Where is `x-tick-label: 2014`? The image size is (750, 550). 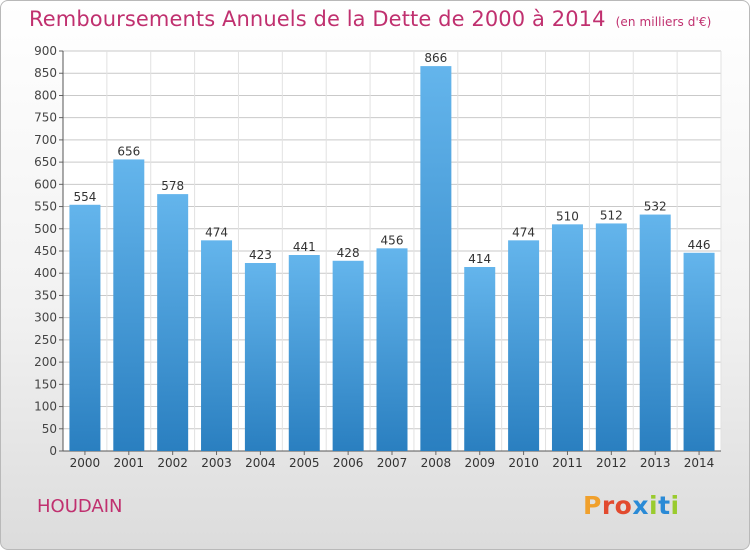
x-tick-label: 2014 is located at coordinates (699, 463).